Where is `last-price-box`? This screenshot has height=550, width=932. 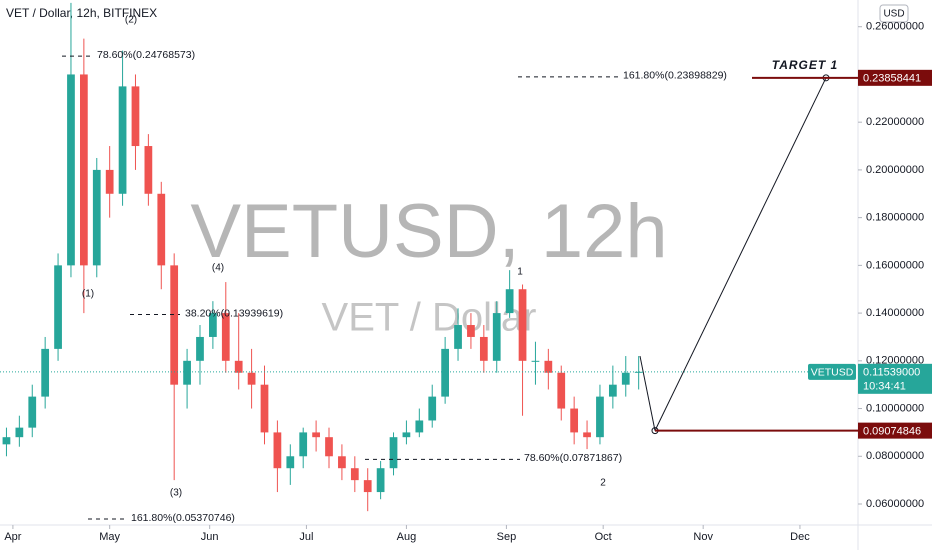
last-price-box is located at coordinates (895, 378).